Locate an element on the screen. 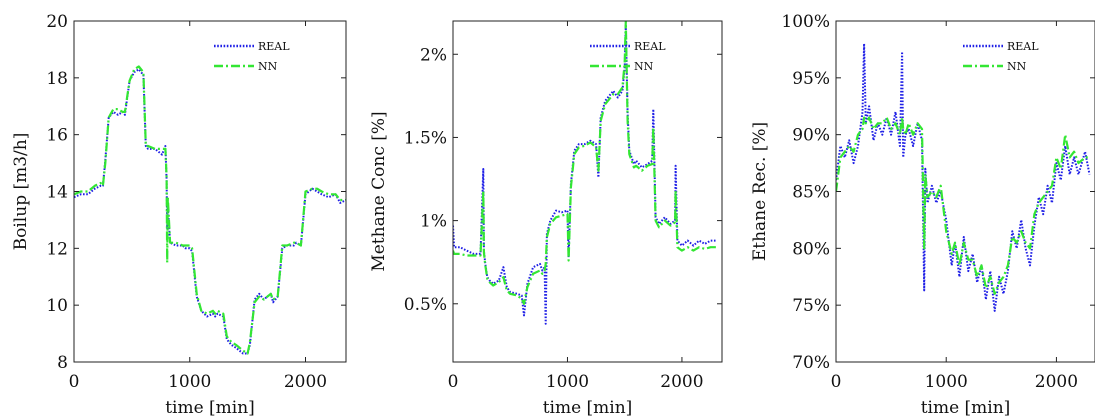 The width and height of the screenshot is (1095, 419). y-tick-label: 0.5% is located at coordinates (425, 305).